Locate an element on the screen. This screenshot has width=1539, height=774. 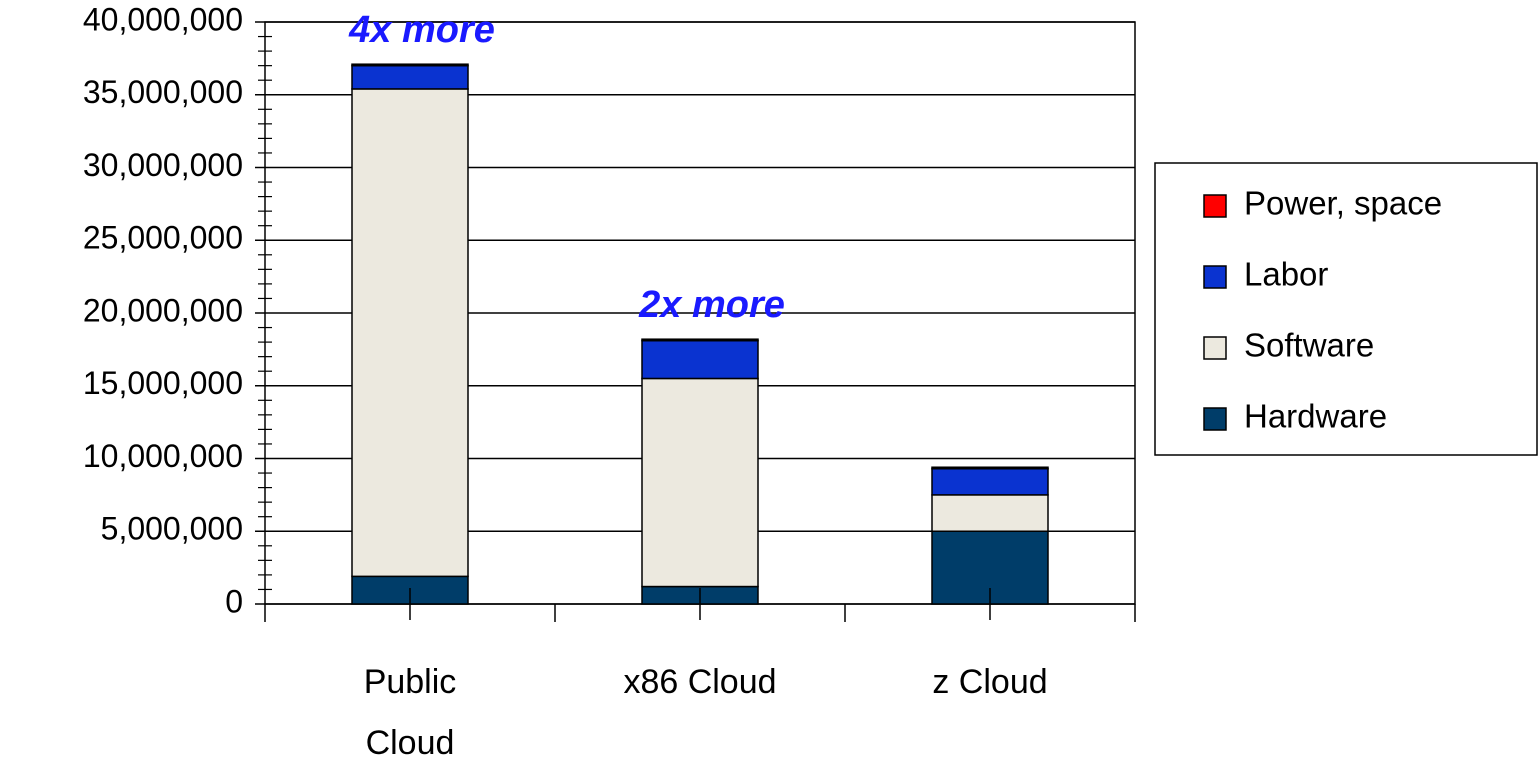
y-tick-label: 40,000,000 is located at coordinates (163, 19).